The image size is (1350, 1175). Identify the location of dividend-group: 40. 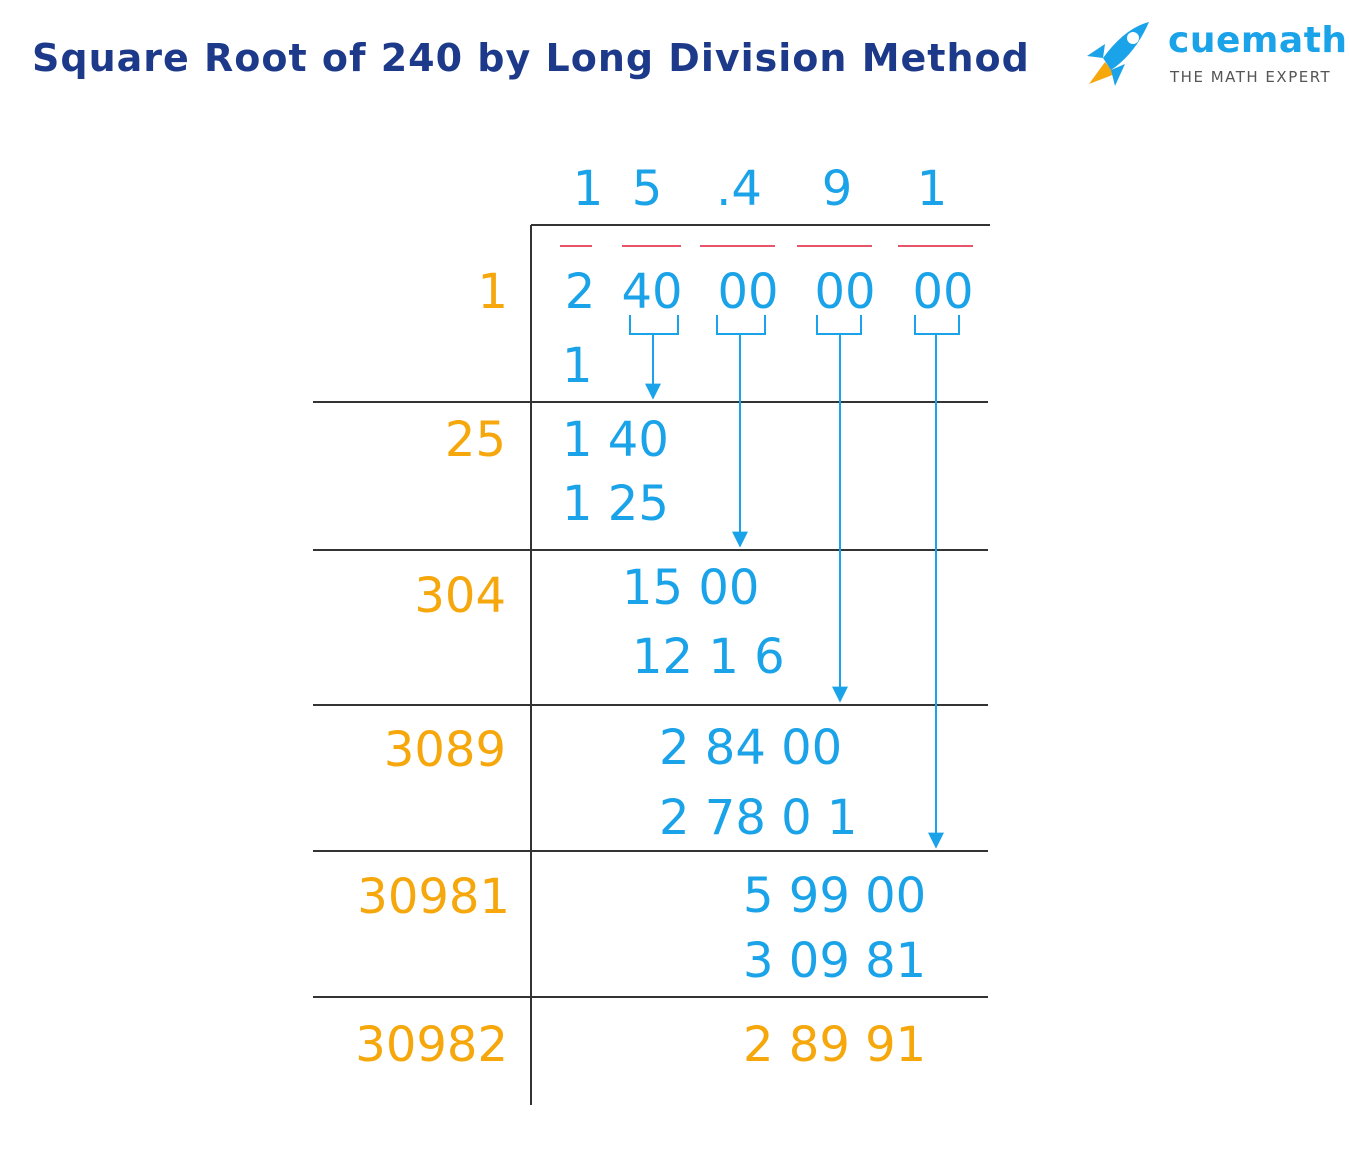
(651, 292).